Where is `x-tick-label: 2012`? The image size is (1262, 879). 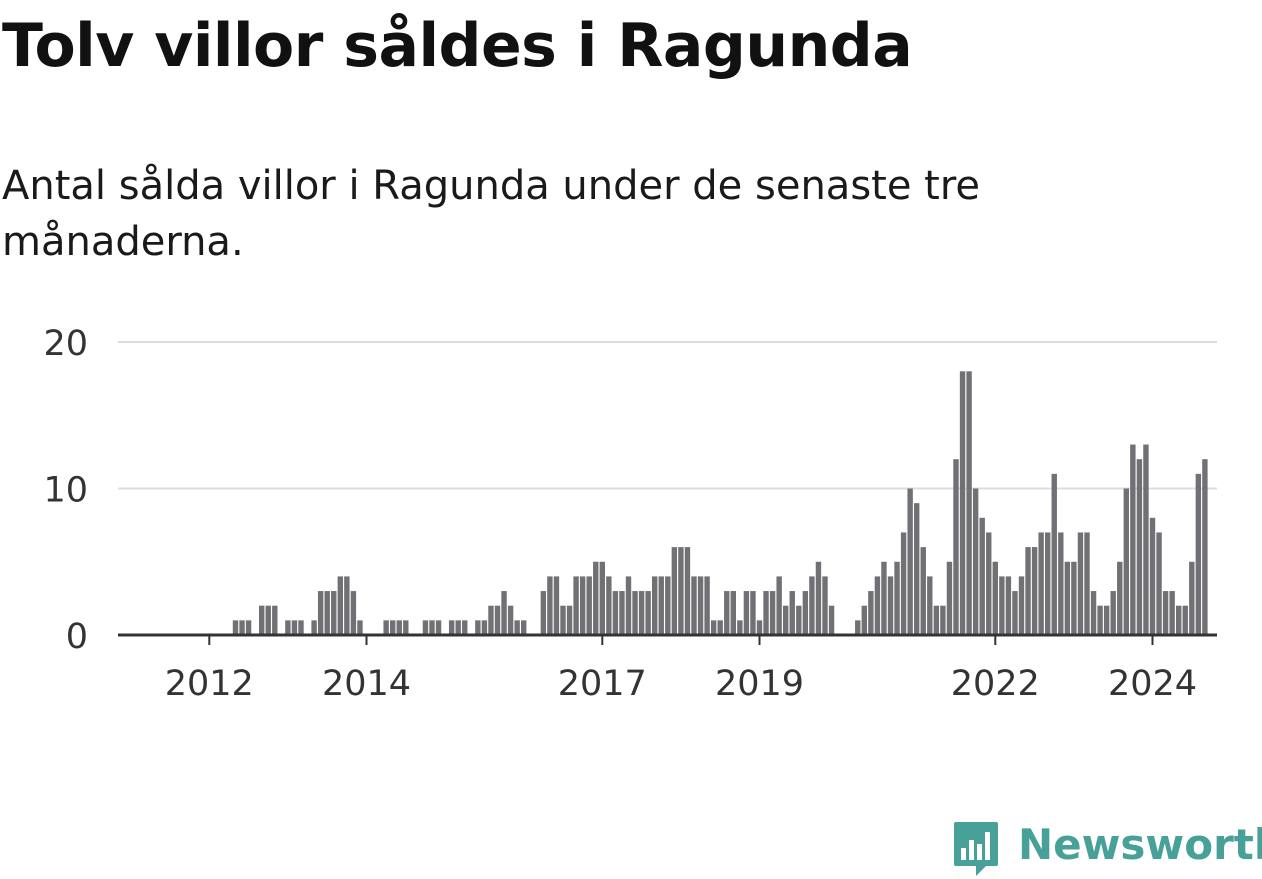 x-tick-label: 2012 is located at coordinates (209, 684).